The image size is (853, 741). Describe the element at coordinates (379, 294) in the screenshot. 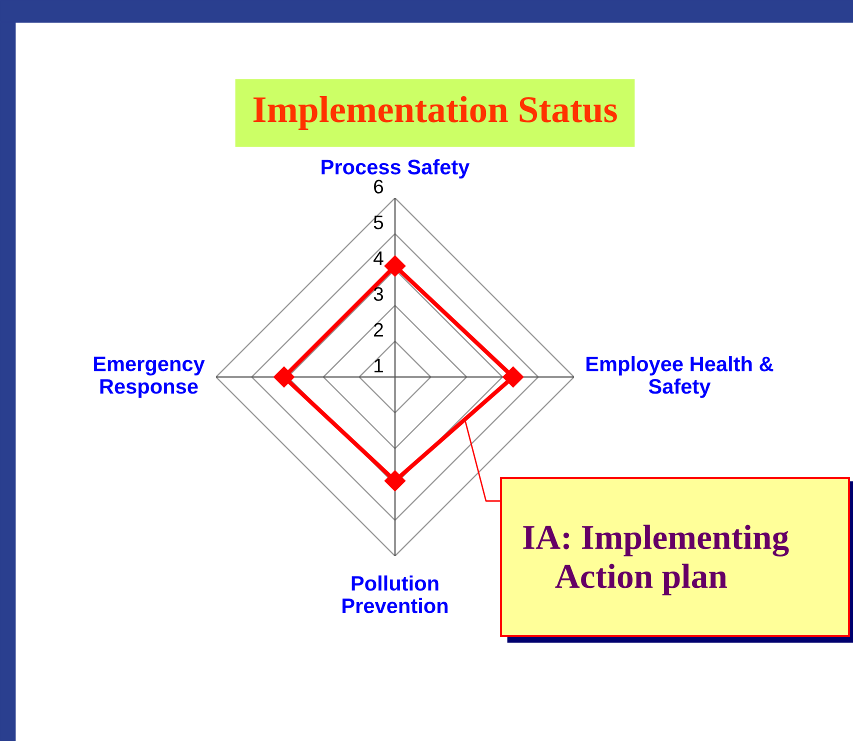

I see `y-tick-label: 3` at that location.